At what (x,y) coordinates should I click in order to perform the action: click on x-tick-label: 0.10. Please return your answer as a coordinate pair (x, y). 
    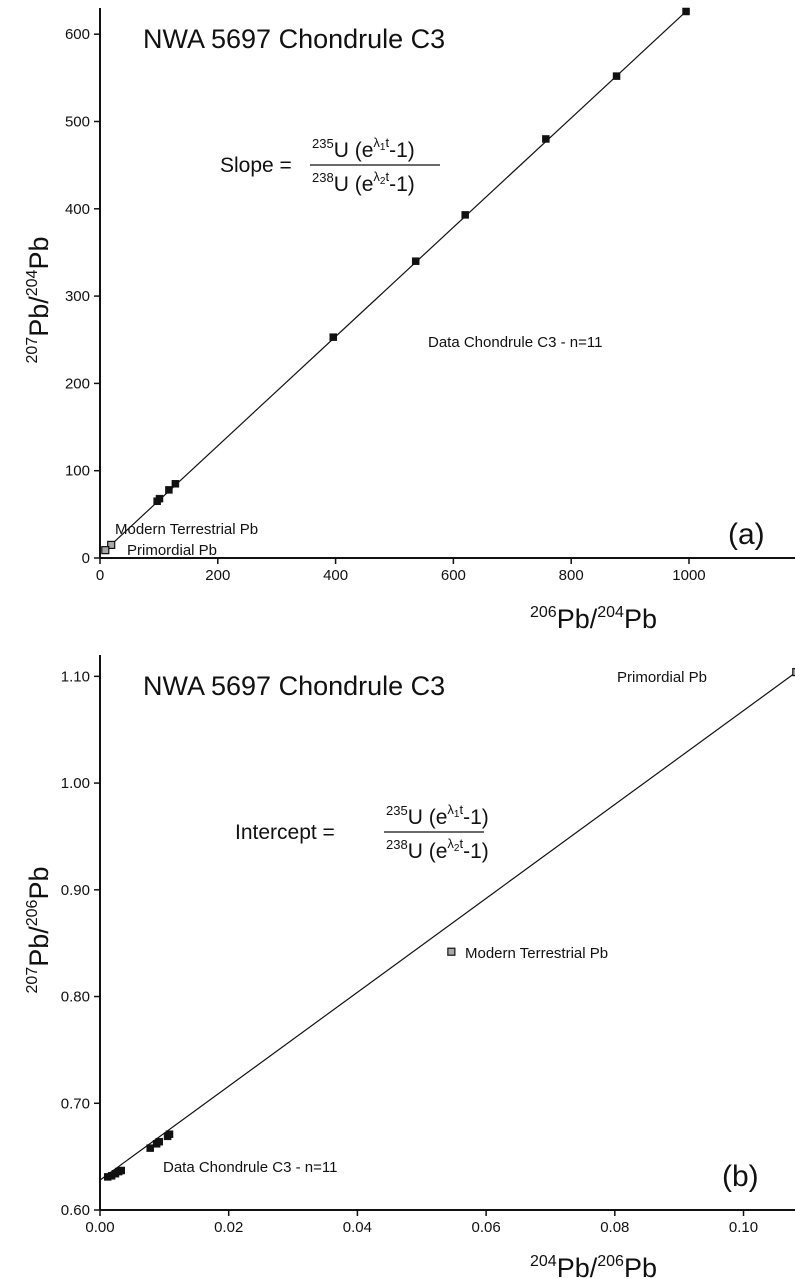
    Looking at the image, I should click on (743, 1227).